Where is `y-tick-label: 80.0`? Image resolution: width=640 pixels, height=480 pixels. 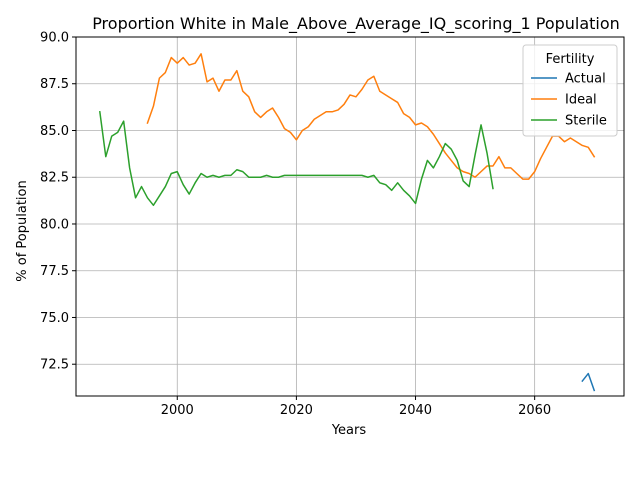 y-tick-label: 80.0 is located at coordinates (54, 224).